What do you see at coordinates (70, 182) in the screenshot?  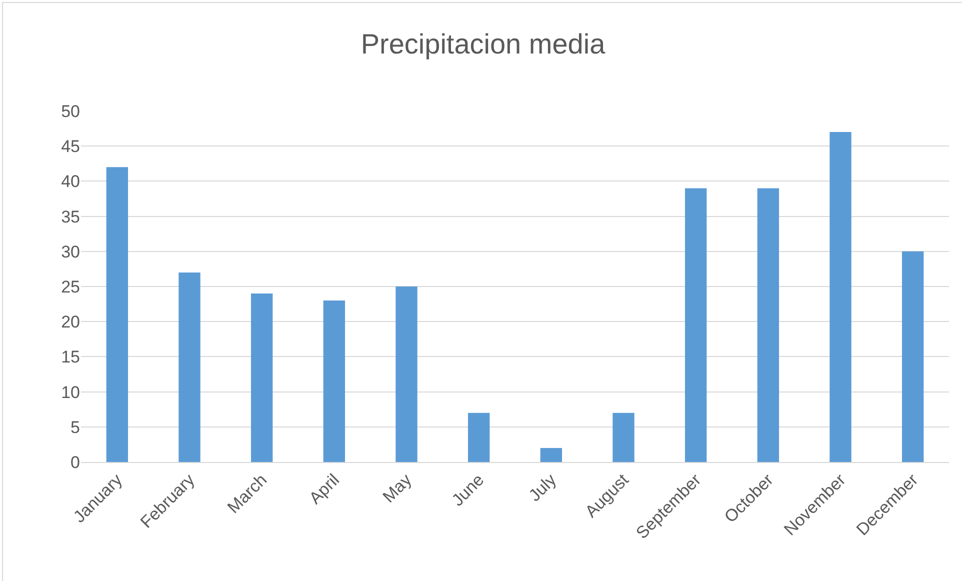 I see `y-tick-label: 40` at bounding box center [70, 182].